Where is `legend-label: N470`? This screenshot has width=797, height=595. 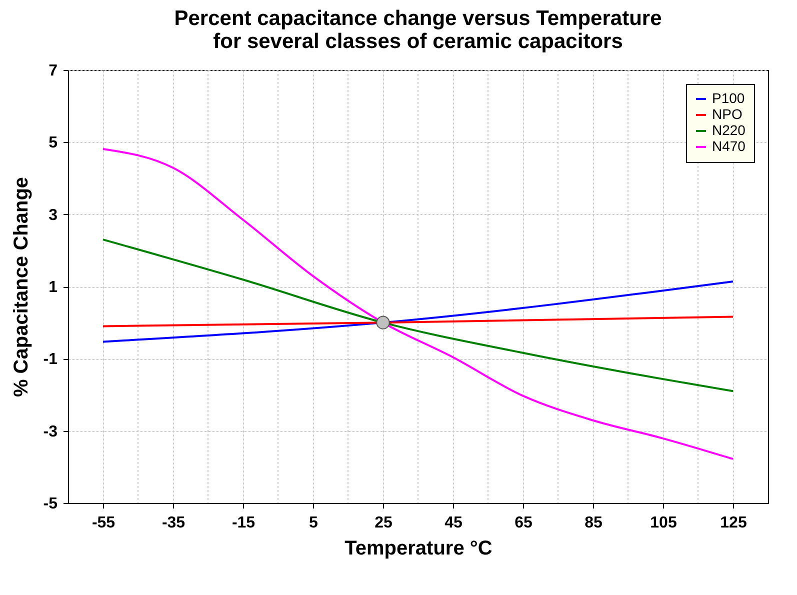
legend-label: N470 is located at coordinates (729, 146).